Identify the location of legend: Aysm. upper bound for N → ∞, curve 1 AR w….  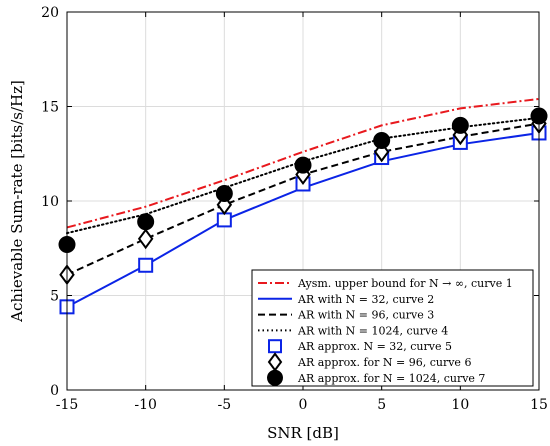
(392, 328).